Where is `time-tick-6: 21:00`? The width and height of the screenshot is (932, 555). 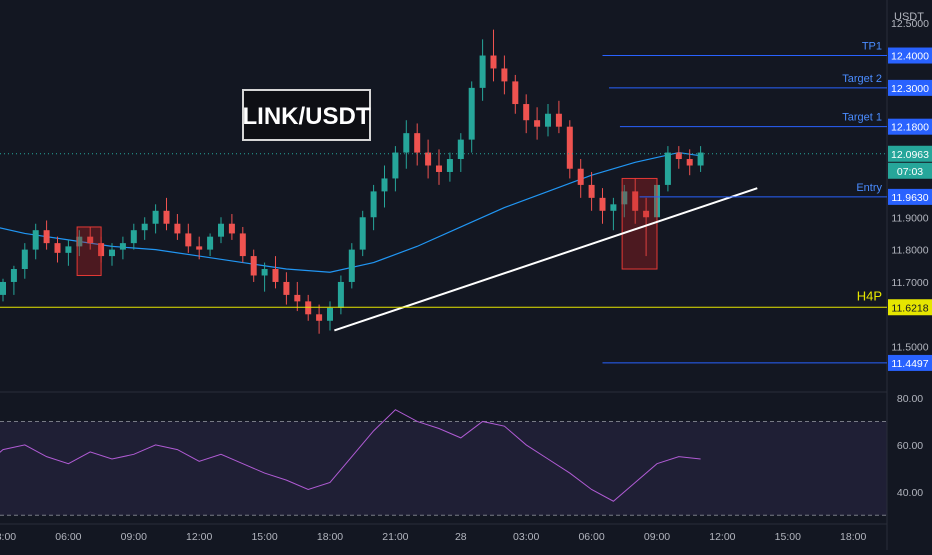
time-tick-6: 21:00 is located at coordinates (395, 537).